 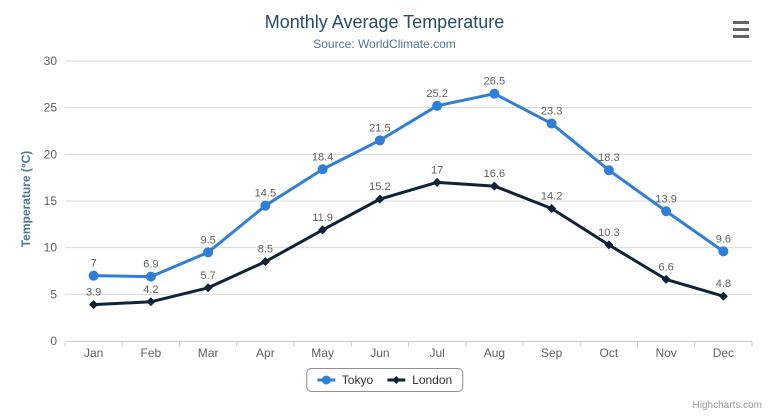 I want to click on series-point-london-oct, so click(x=609, y=245).